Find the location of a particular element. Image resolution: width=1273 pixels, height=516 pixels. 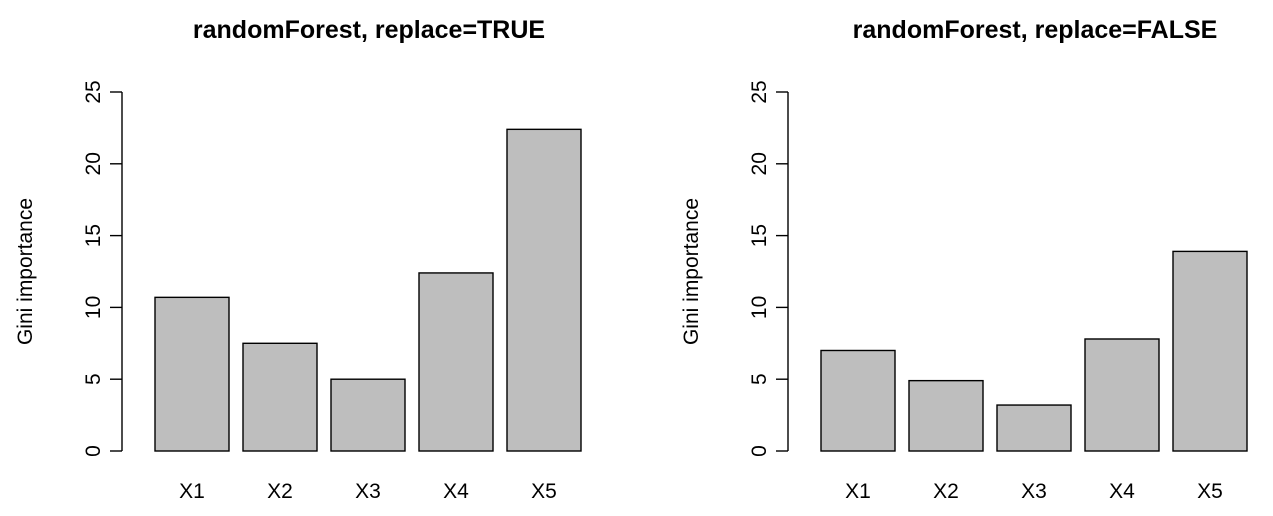

chart-title: randomForest, replace=FALSE is located at coordinates (1035, 30).